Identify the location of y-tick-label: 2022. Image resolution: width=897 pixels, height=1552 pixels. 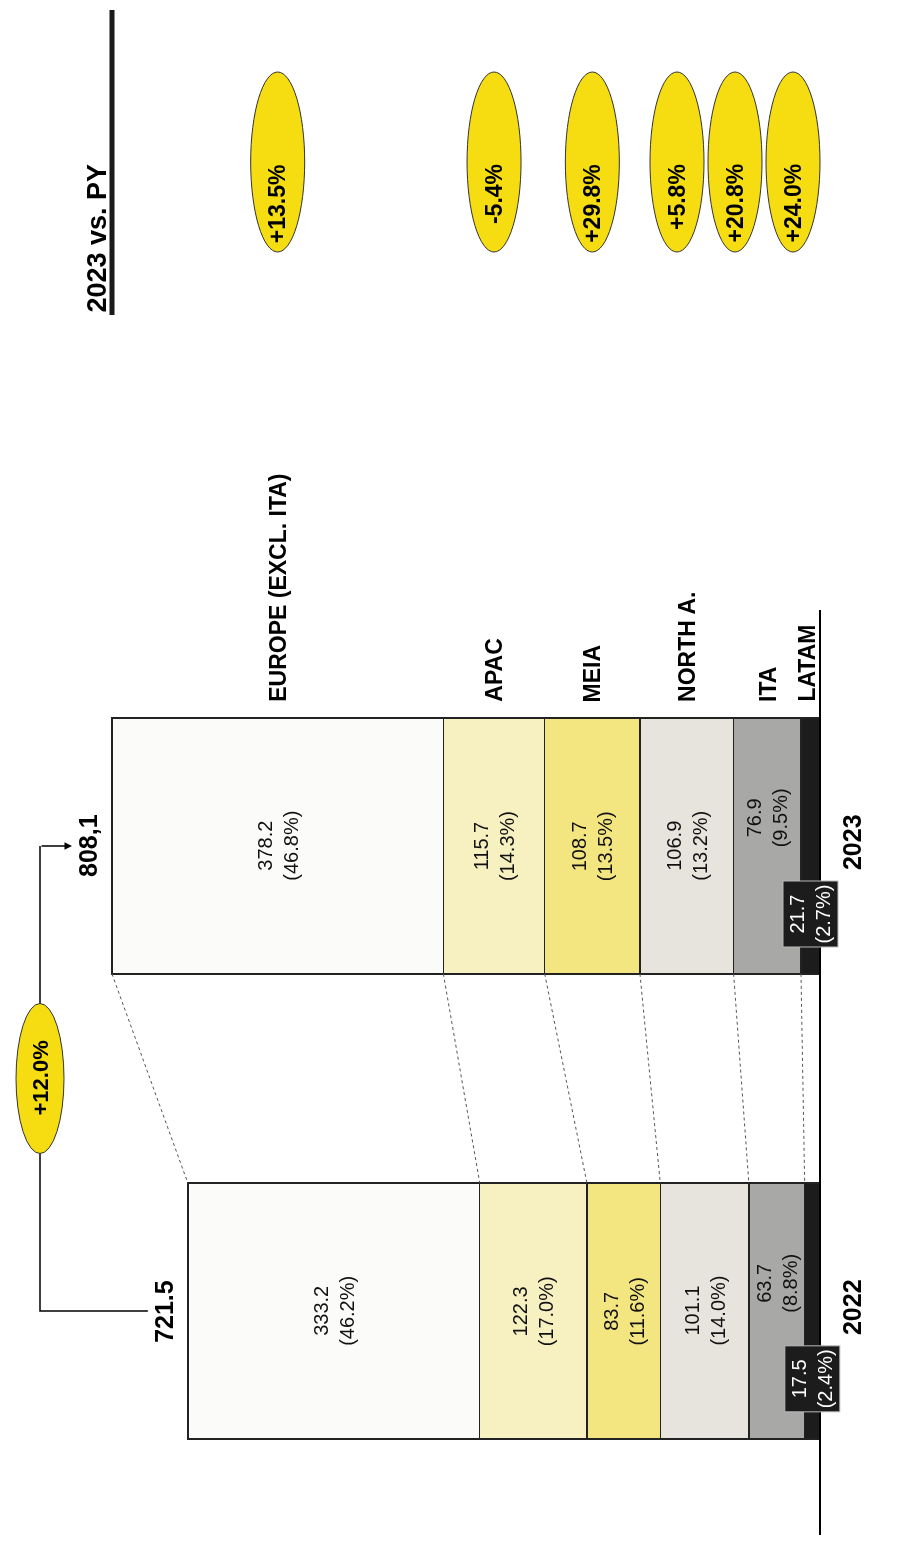
(852, 1307).